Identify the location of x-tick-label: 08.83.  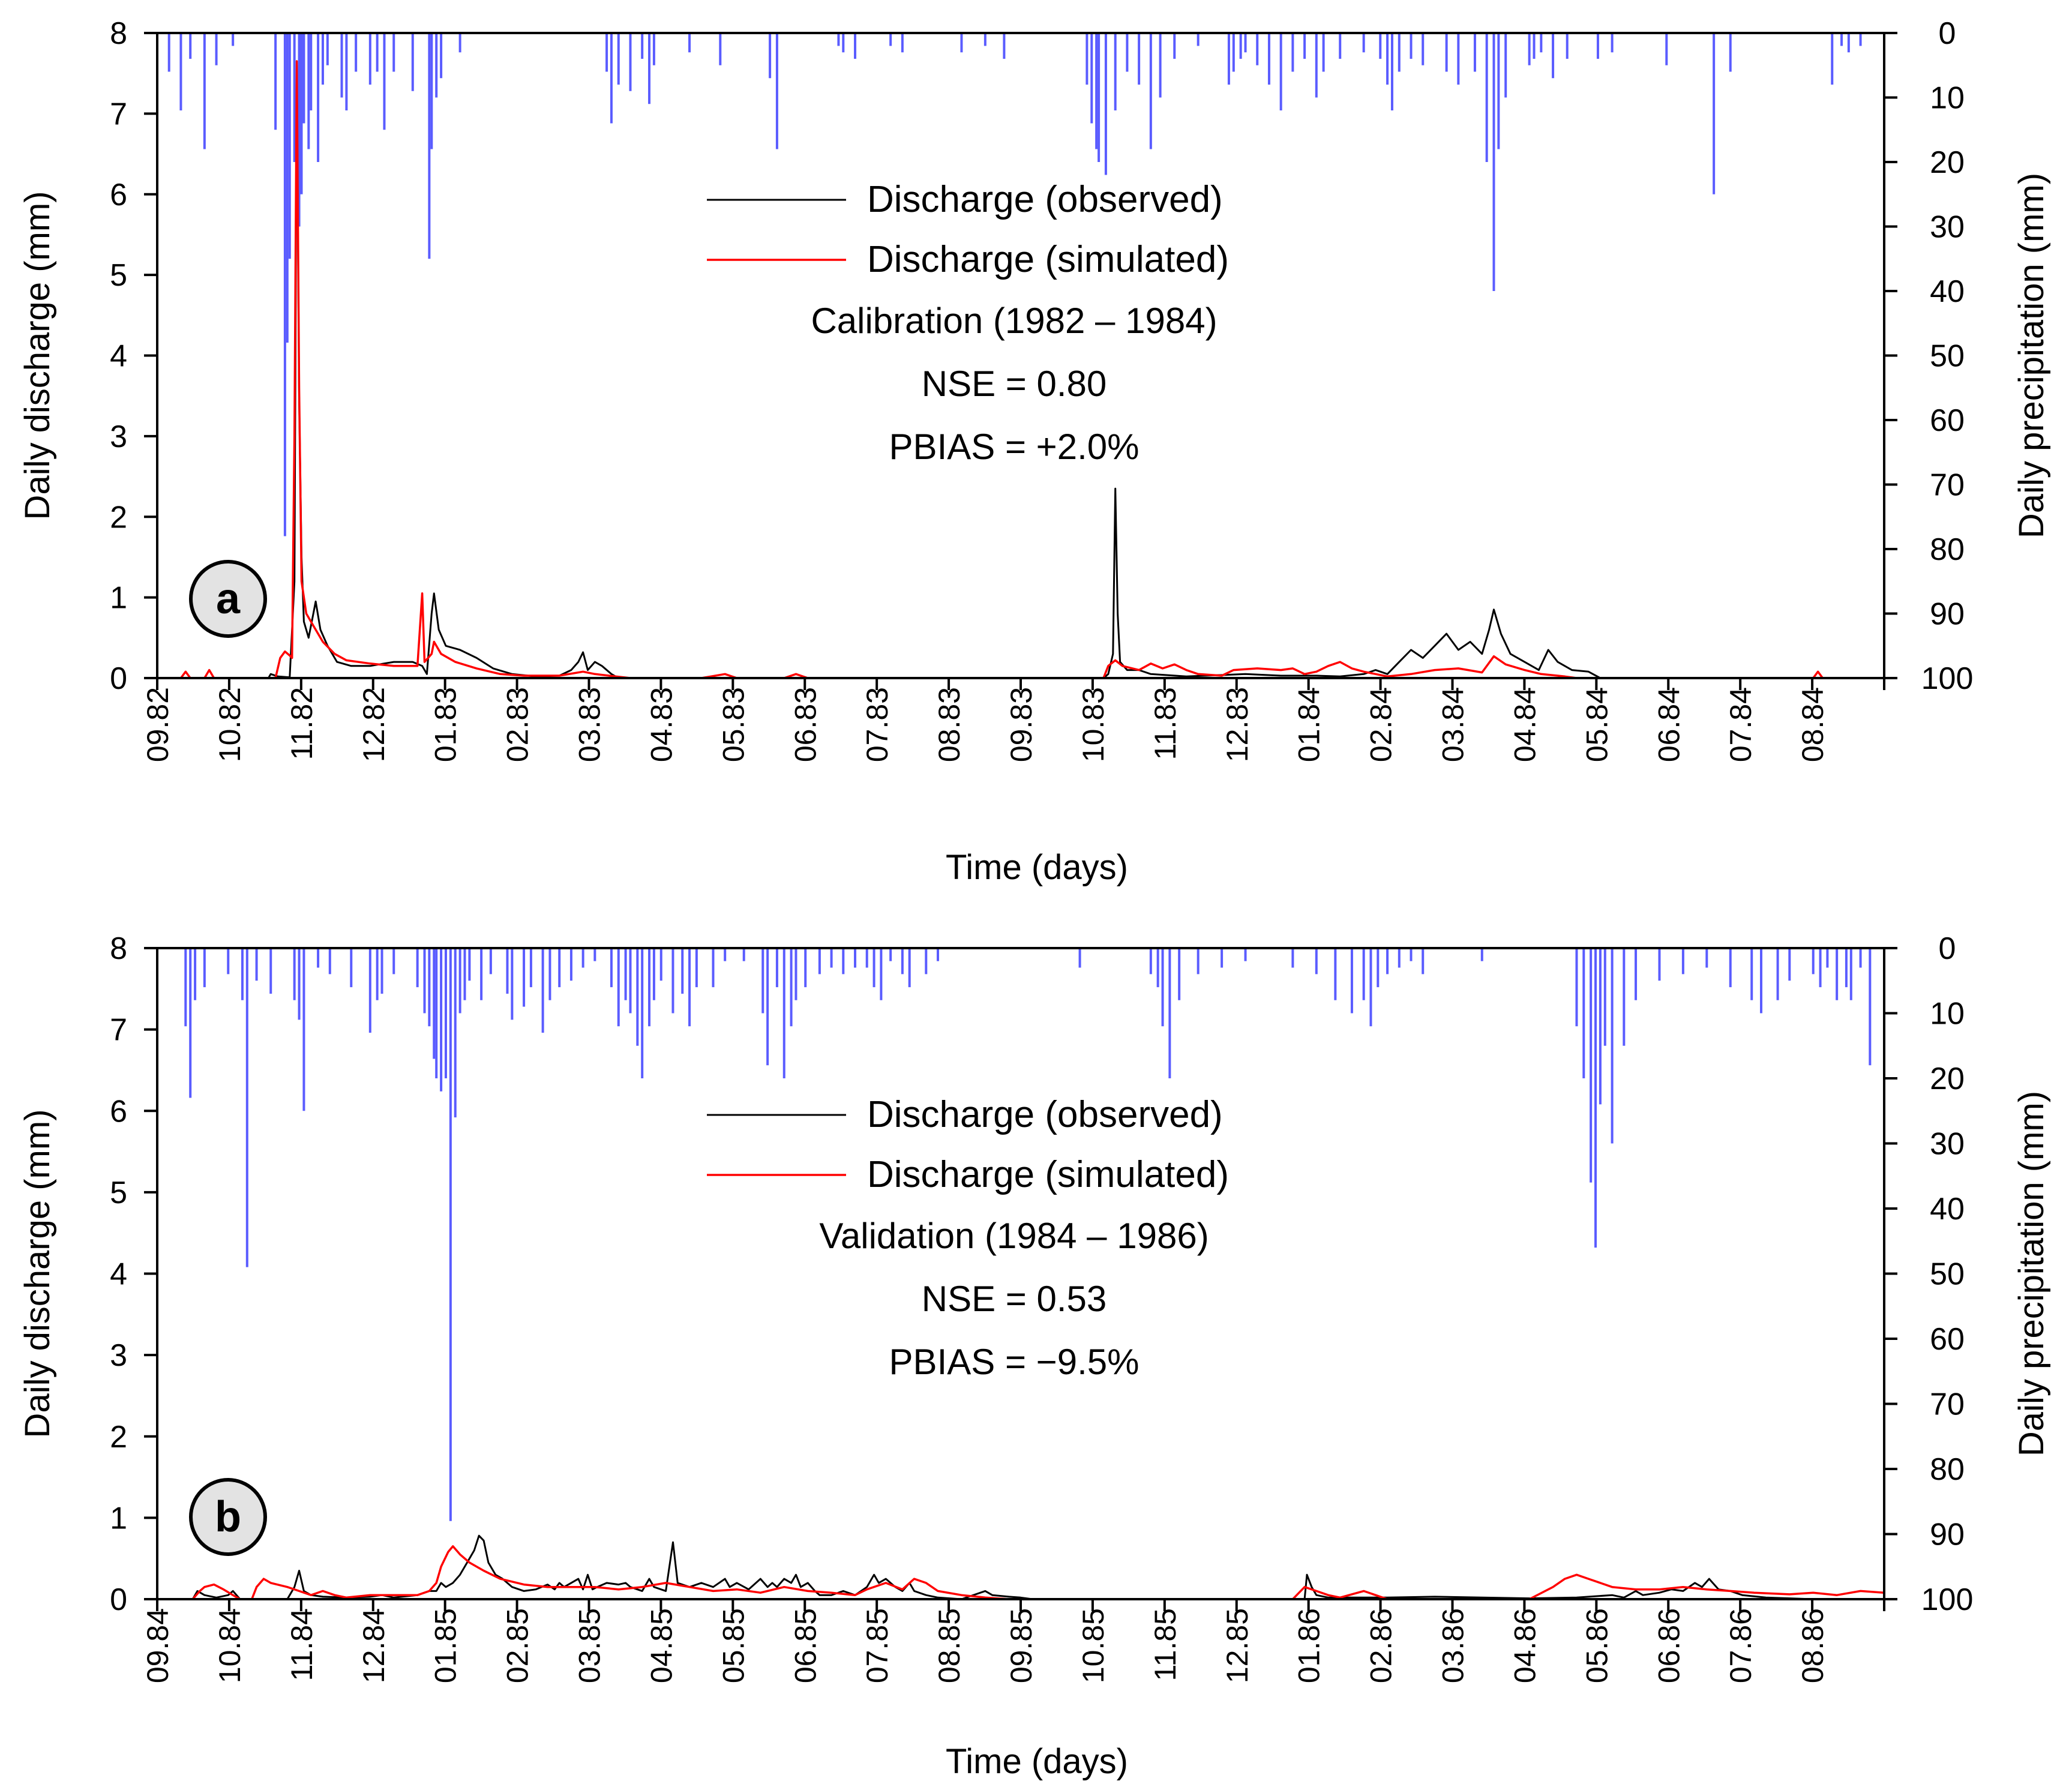
(949, 725).